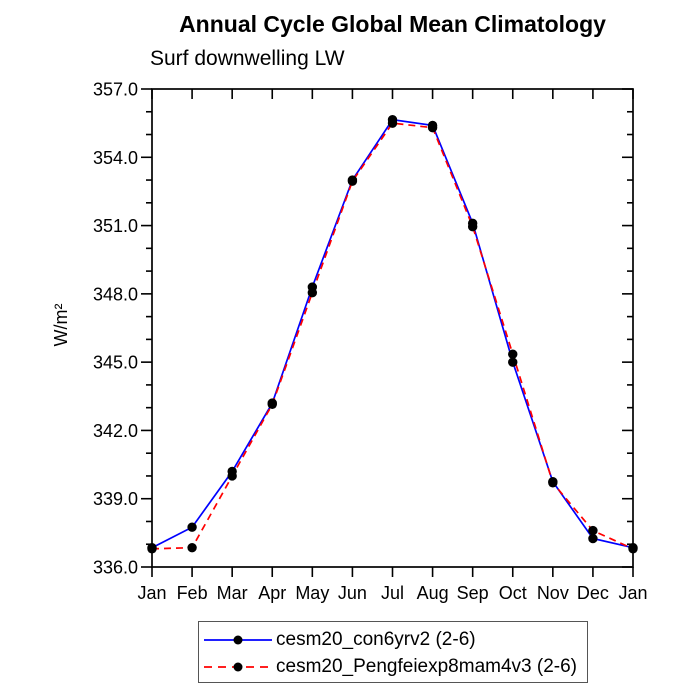  I want to click on x-tick-label: Sep, so click(473, 593).